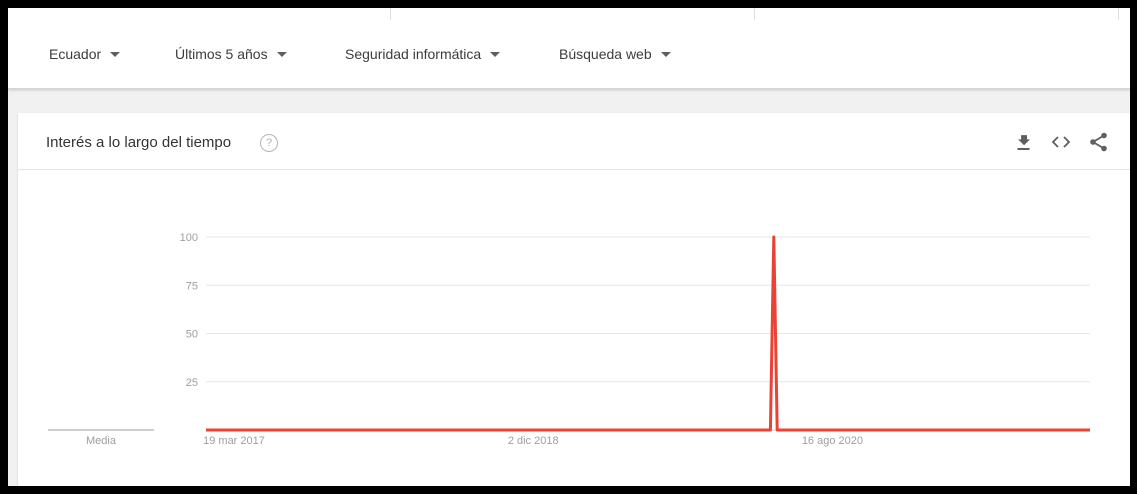 The height and width of the screenshot is (494, 1137). Describe the element at coordinates (101, 441) in the screenshot. I see `average-label: Media` at that location.